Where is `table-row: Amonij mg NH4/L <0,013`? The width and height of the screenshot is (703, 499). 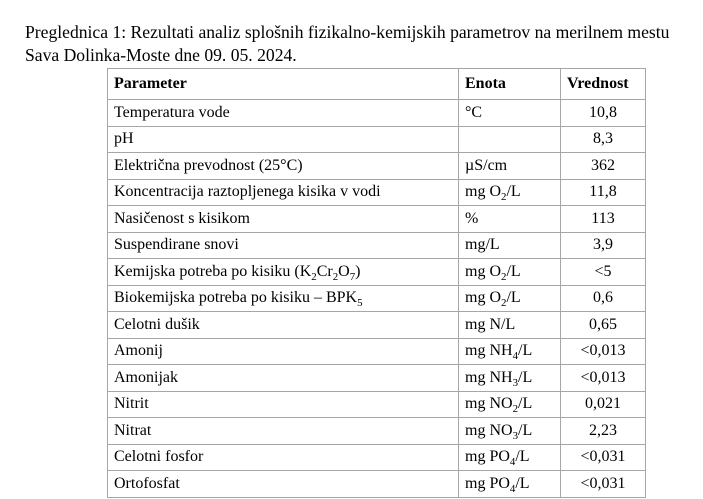
table-row: Amonij mg NH4/L <0,013 is located at coordinates (376, 351).